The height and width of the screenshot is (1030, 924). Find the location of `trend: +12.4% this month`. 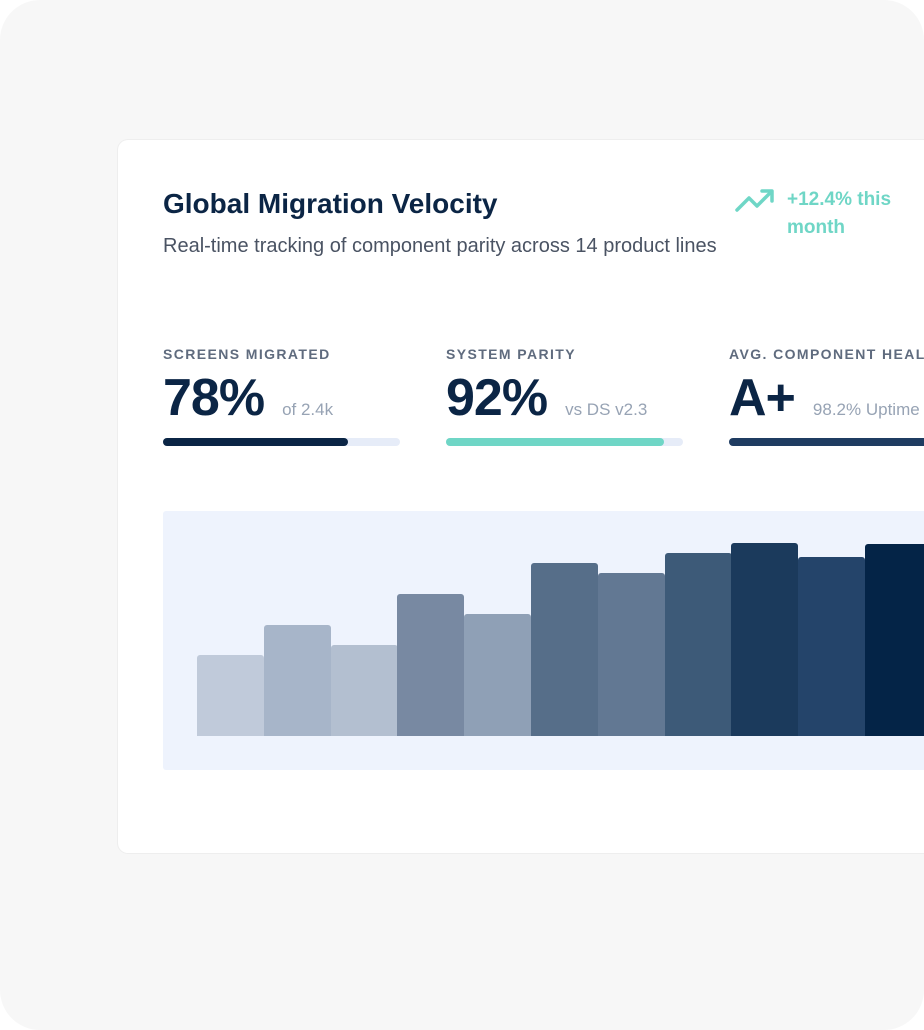

trend: +12.4% this month is located at coordinates (826, 214).